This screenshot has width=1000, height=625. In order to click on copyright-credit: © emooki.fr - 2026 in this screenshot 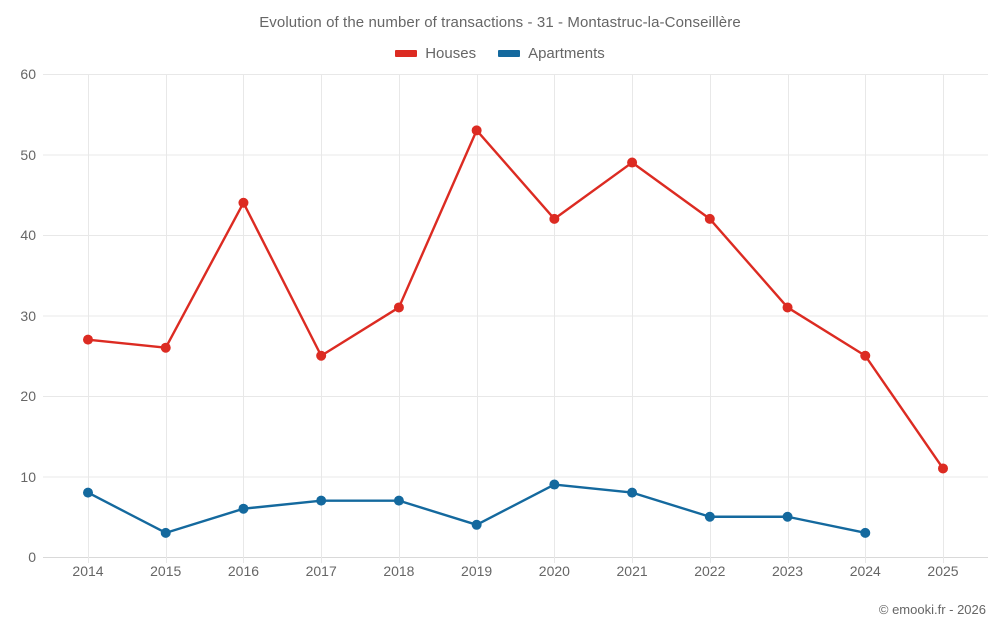, I will do `click(932, 609)`.